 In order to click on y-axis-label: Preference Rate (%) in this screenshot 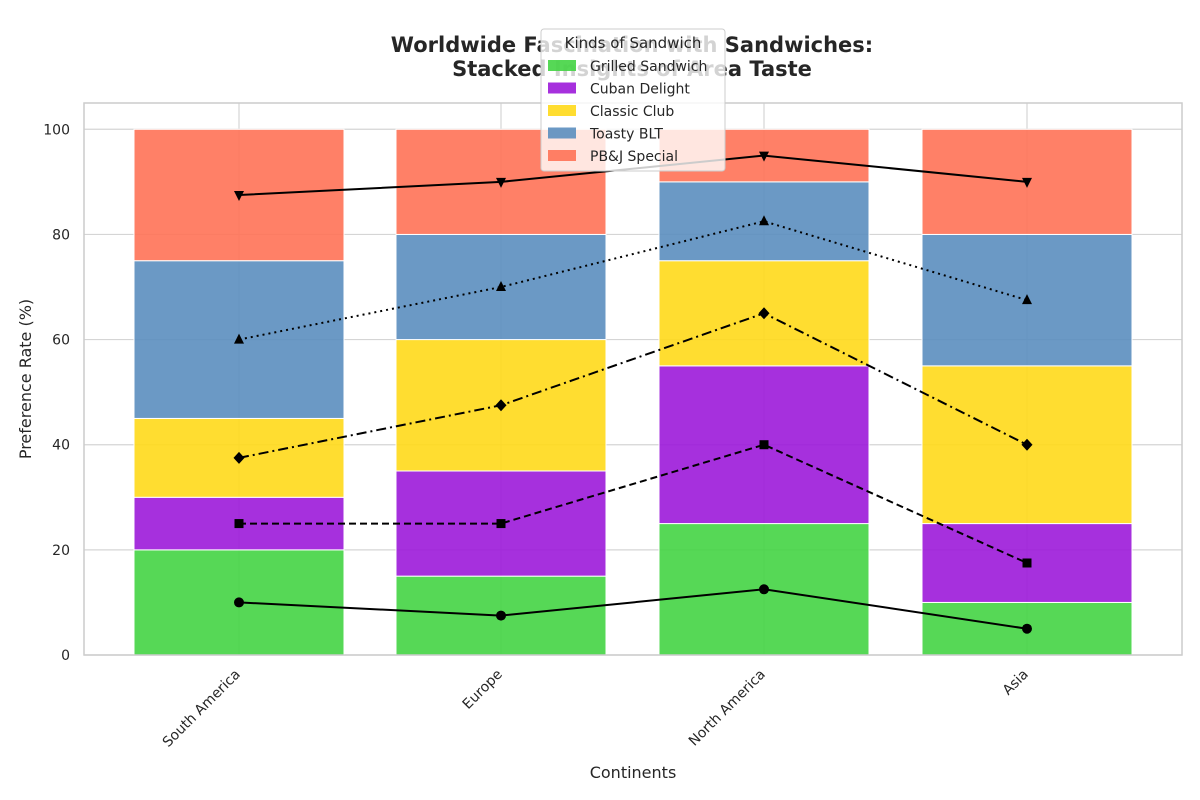, I will do `click(25, 379)`.